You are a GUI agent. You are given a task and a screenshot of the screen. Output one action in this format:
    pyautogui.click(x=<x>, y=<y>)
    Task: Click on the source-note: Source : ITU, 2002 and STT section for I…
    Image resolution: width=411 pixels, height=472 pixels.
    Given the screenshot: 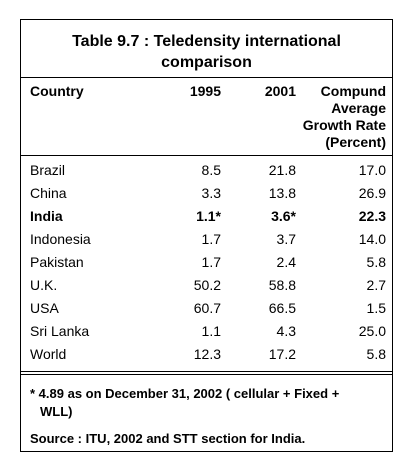 What is the action you would take?
    pyautogui.click(x=168, y=438)
    